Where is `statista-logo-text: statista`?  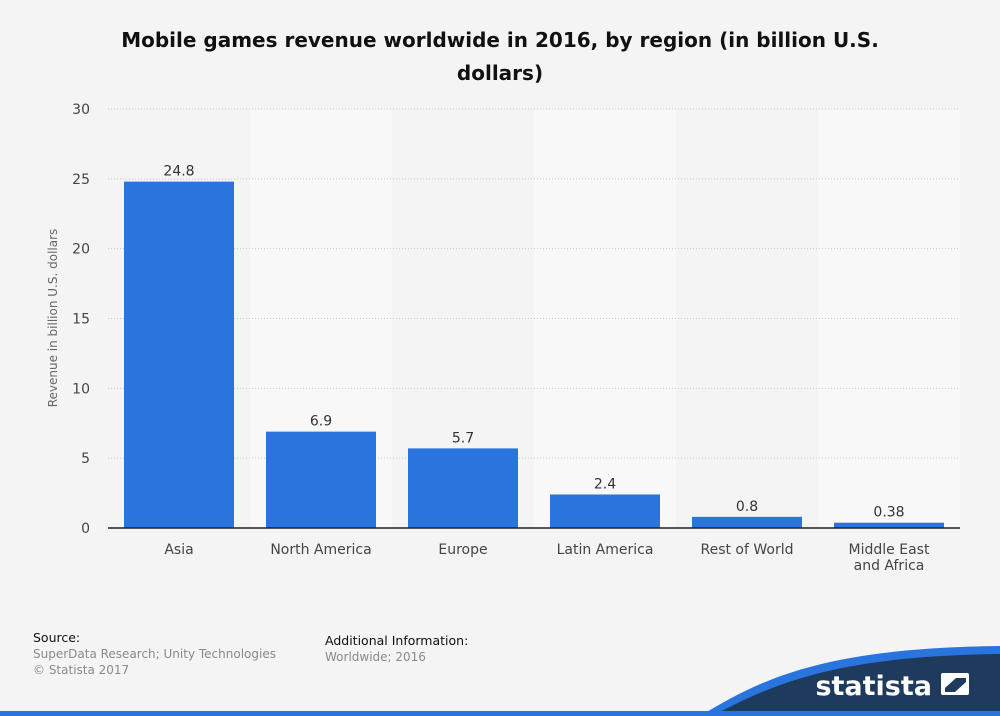
statista-logo-text: statista is located at coordinates (873, 686).